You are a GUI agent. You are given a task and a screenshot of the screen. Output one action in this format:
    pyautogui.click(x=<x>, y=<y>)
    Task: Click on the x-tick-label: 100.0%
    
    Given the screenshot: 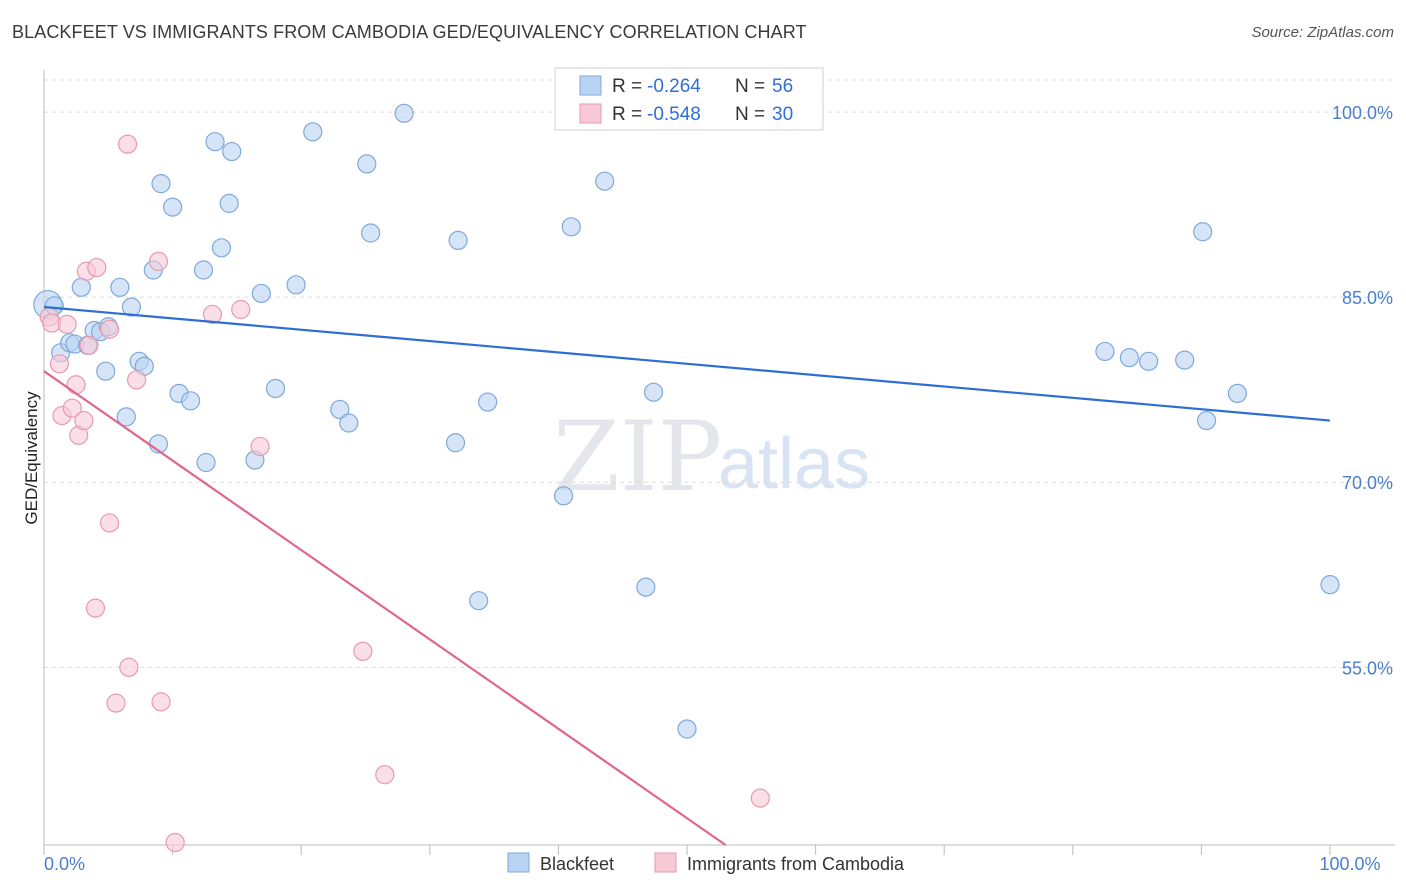 What is the action you would take?
    pyautogui.click(x=1349, y=864)
    